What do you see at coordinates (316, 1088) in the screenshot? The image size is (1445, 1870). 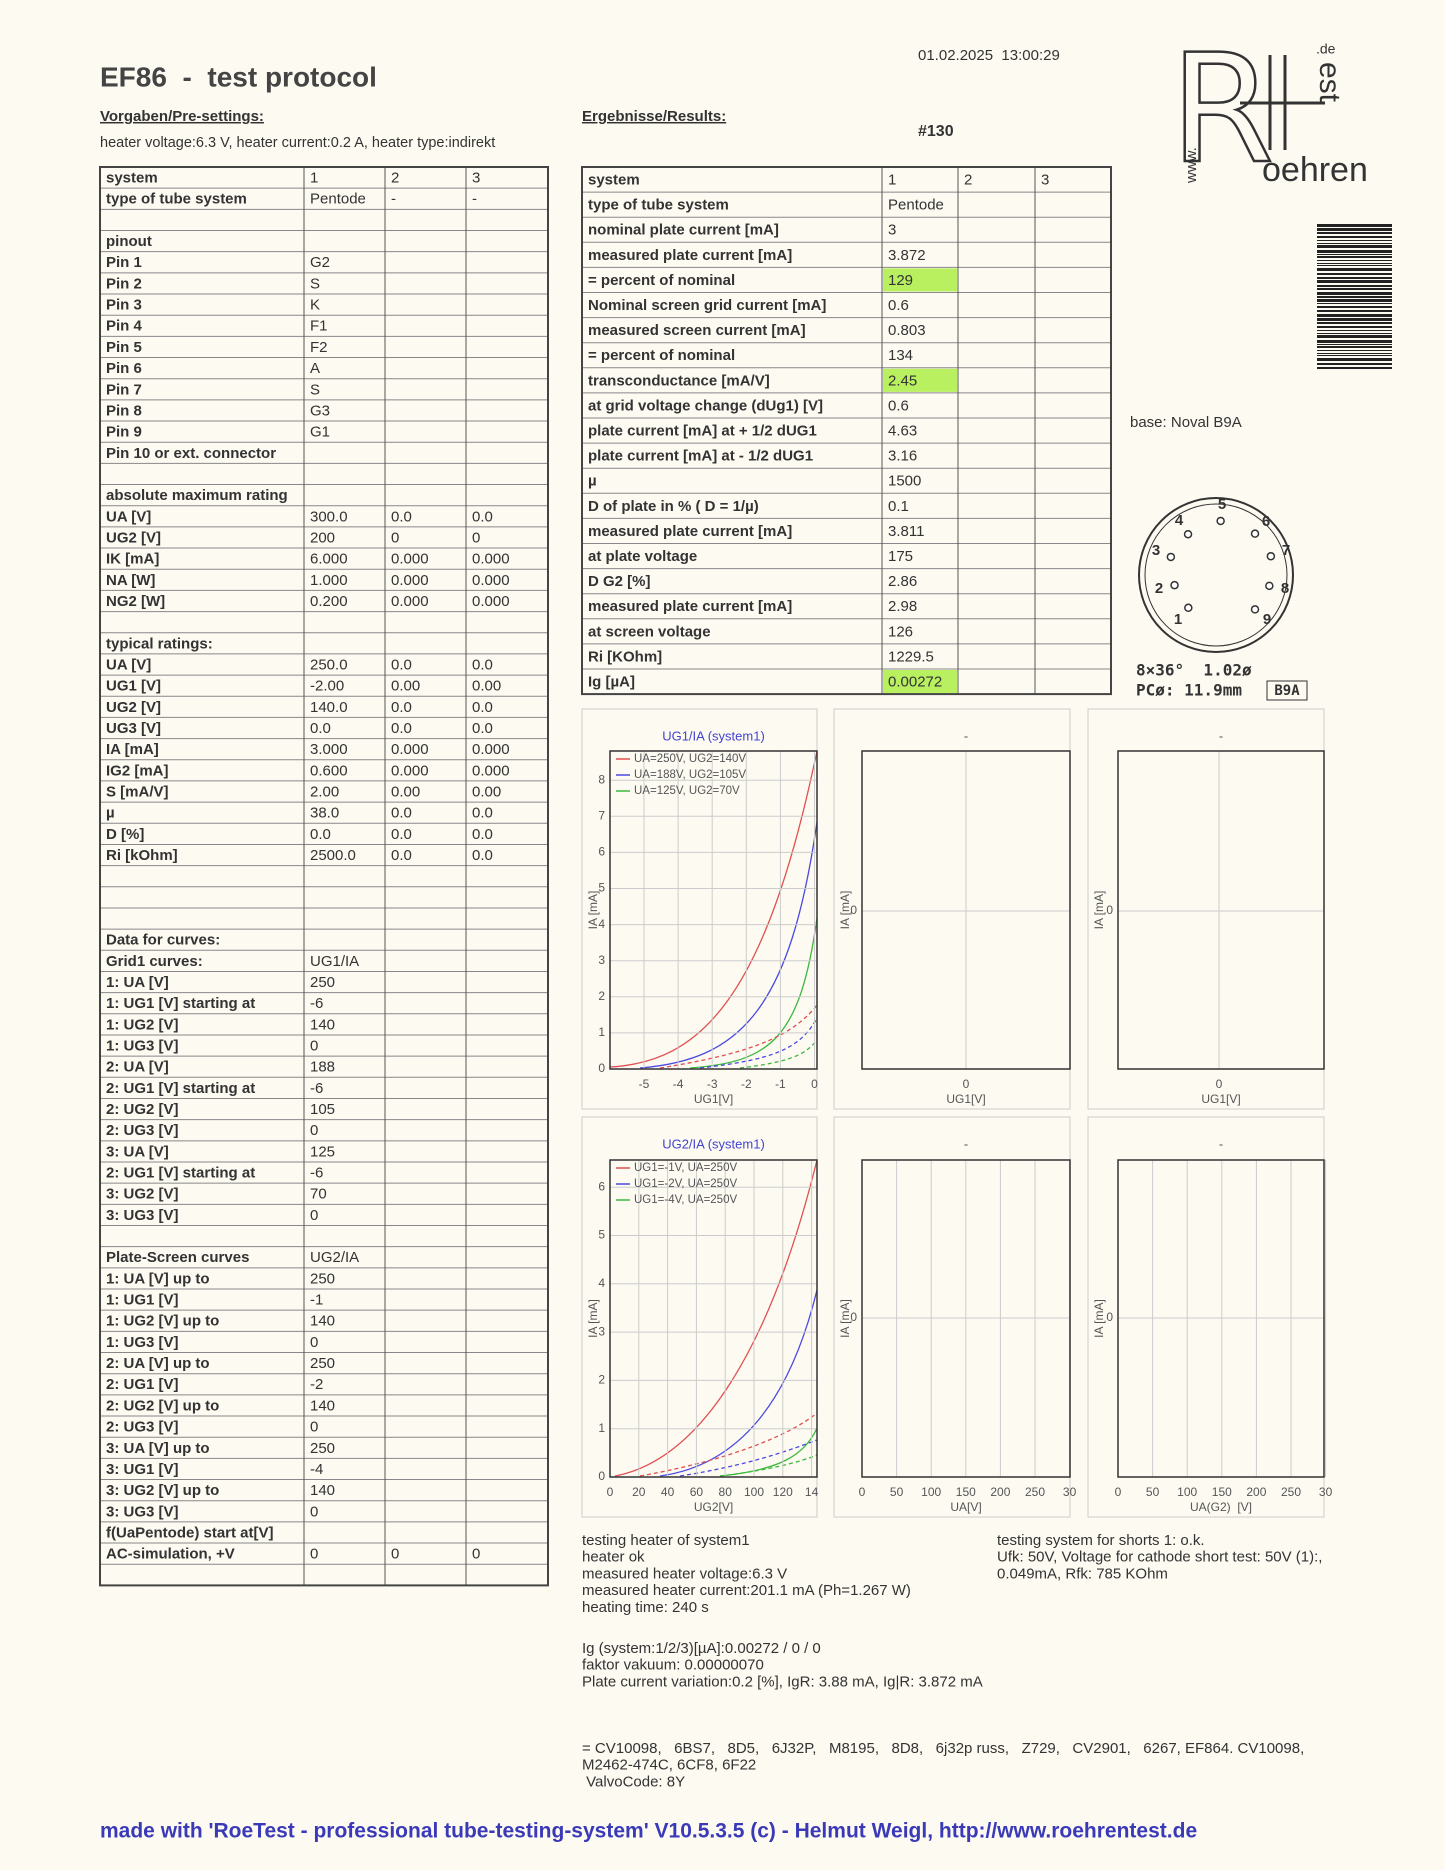 I see `cell-value: -6` at bounding box center [316, 1088].